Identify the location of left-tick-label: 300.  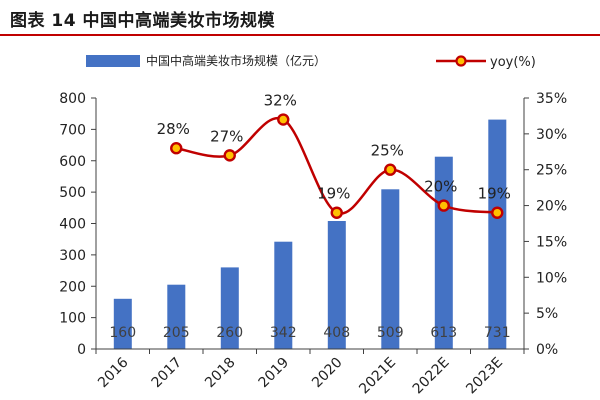
(72, 256).